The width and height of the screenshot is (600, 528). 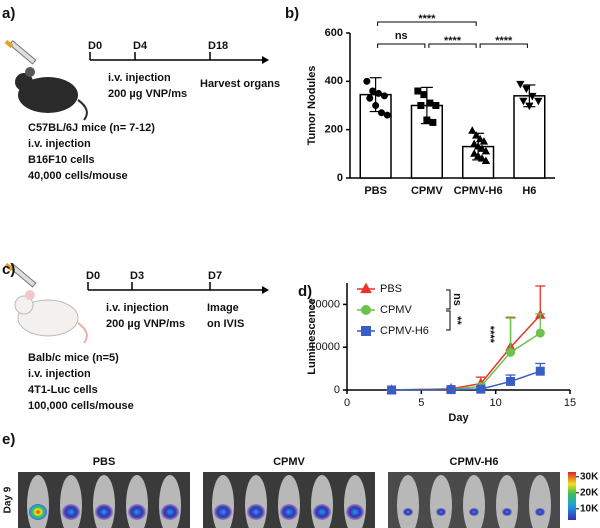 I want to click on y-tick-label: 200, so click(x=334, y=130).